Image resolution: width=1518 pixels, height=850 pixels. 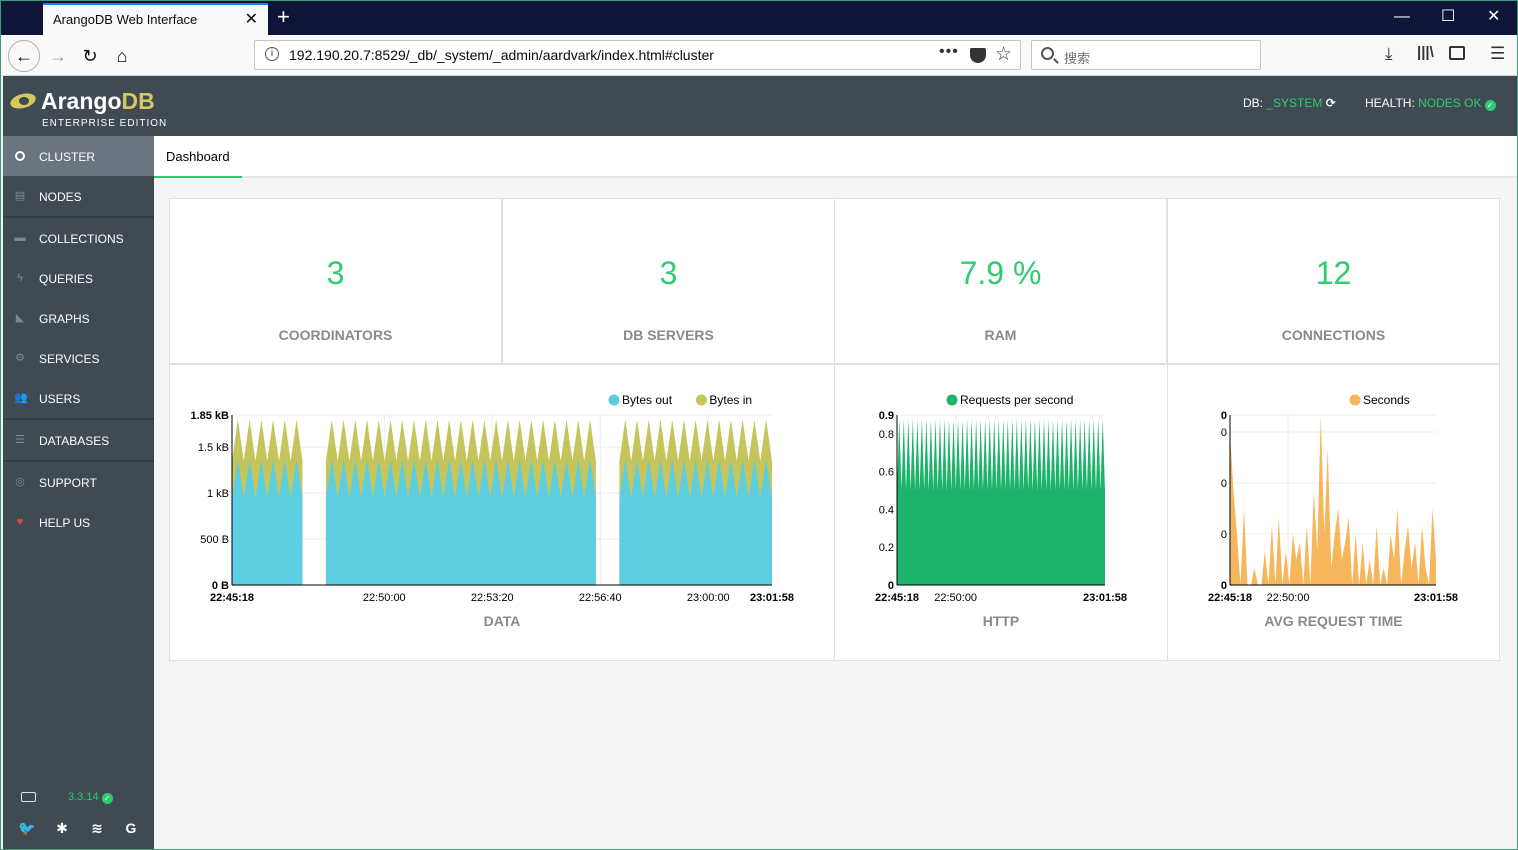 What do you see at coordinates (131, 828) in the screenshot?
I see `google-groups-icon: G` at bounding box center [131, 828].